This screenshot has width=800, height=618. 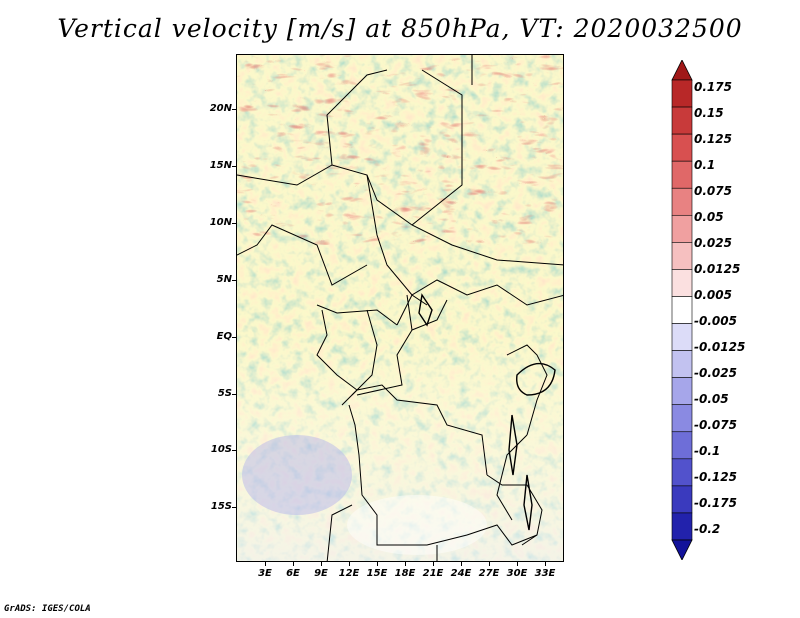 I want to click on colorbar-tip-top, so click(x=682, y=70).